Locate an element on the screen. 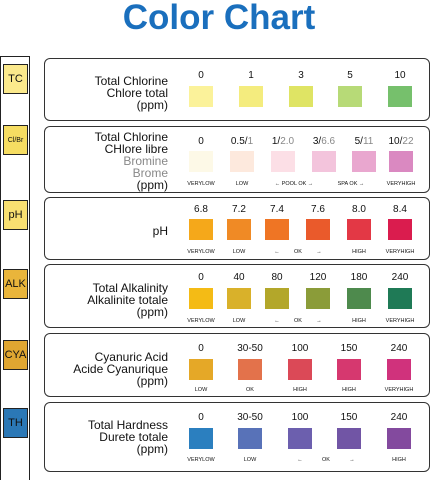 The image size is (438, 480). row-label: Total Hardness Durete totale (ppm) is located at coordinates (106, 437).